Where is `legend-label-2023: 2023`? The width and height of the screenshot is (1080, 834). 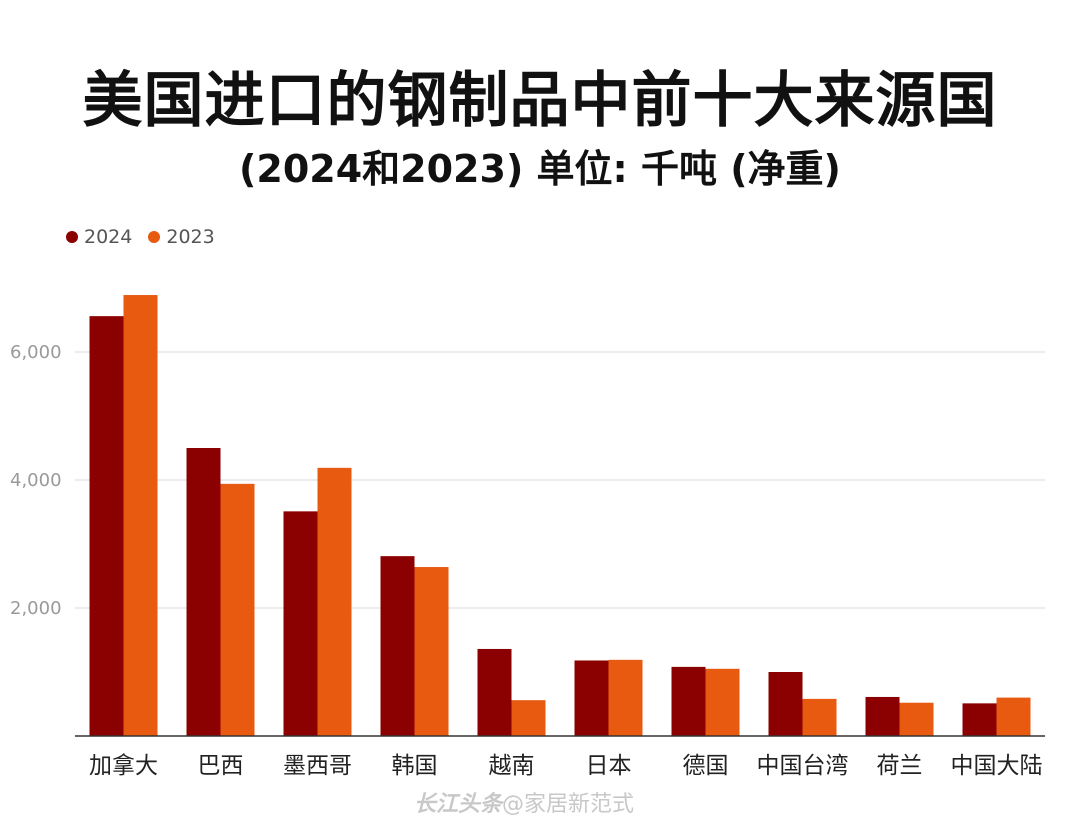
legend-label-2023: 2023 is located at coordinates (190, 237).